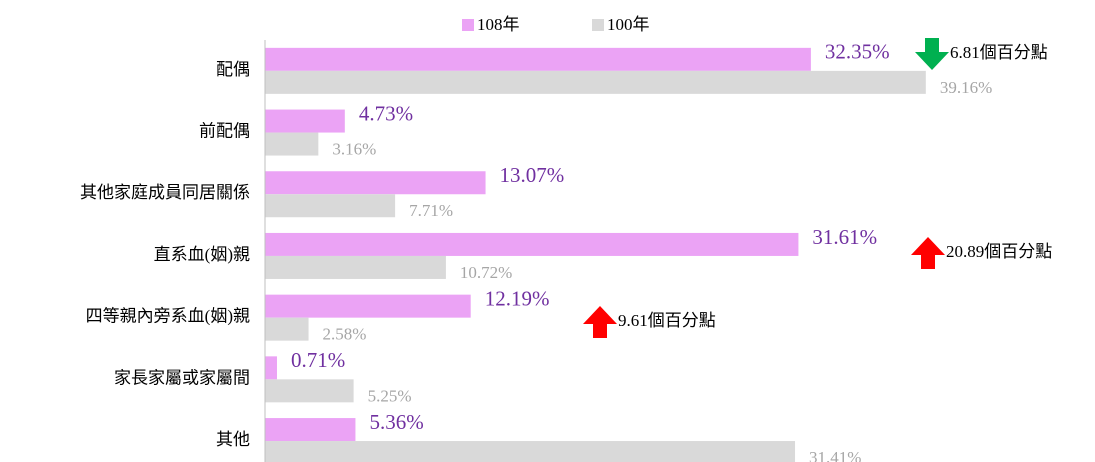 This screenshot has width=1095, height=462. Describe the element at coordinates (628, 24) in the screenshot. I see `legend-label: 100年` at that location.